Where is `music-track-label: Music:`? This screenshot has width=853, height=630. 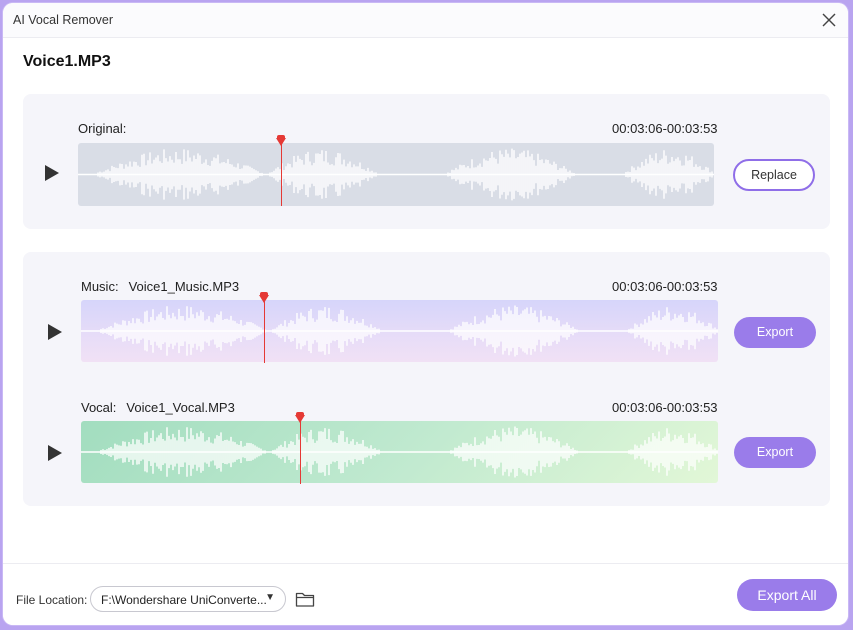
music-track-label: Music: is located at coordinates (100, 286).